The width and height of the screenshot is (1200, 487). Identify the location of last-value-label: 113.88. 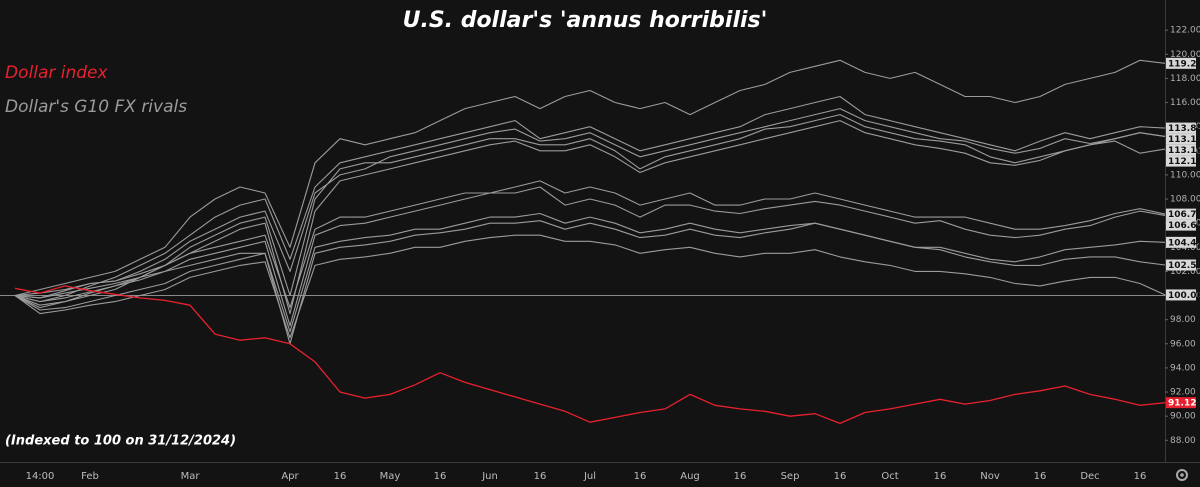
(1184, 129).